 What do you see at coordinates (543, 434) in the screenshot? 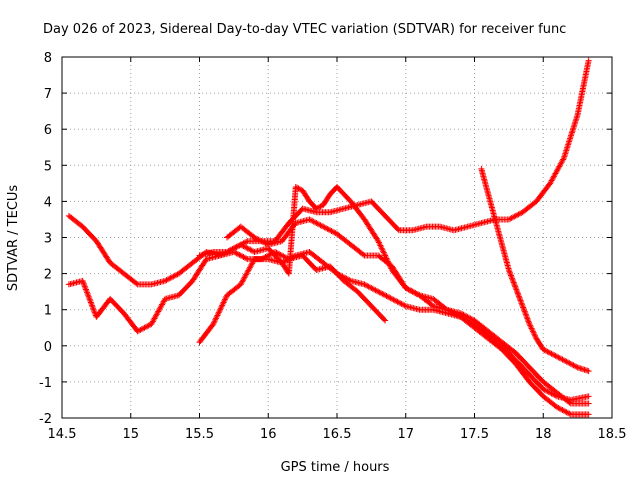
I see `x-tick-label: 18` at bounding box center [543, 434].